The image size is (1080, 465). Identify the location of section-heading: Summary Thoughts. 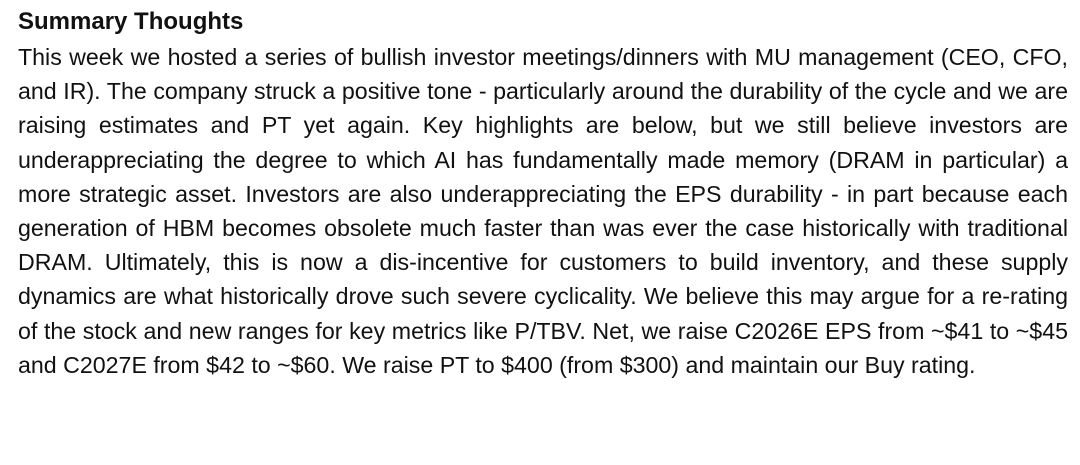
(131, 21).